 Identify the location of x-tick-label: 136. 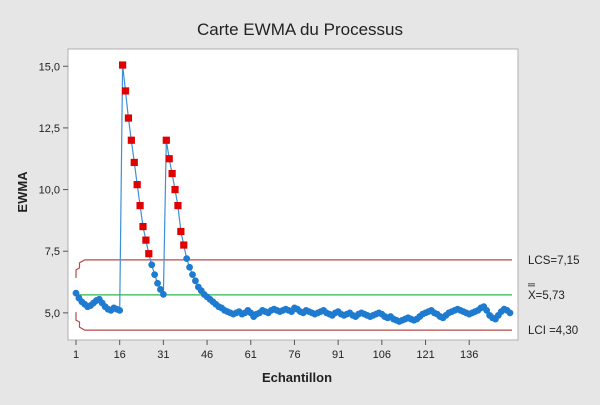
(469, 355).